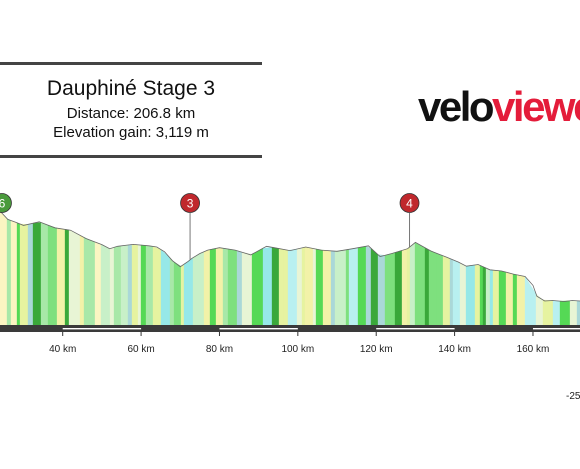 The width and height of the screenshot is (580, 469). What do you see at coordinates (131, 132) in the screenshot?
I see `stage-elevation: Elevation gain: 3,119 m` at bounding box center [131, 132].